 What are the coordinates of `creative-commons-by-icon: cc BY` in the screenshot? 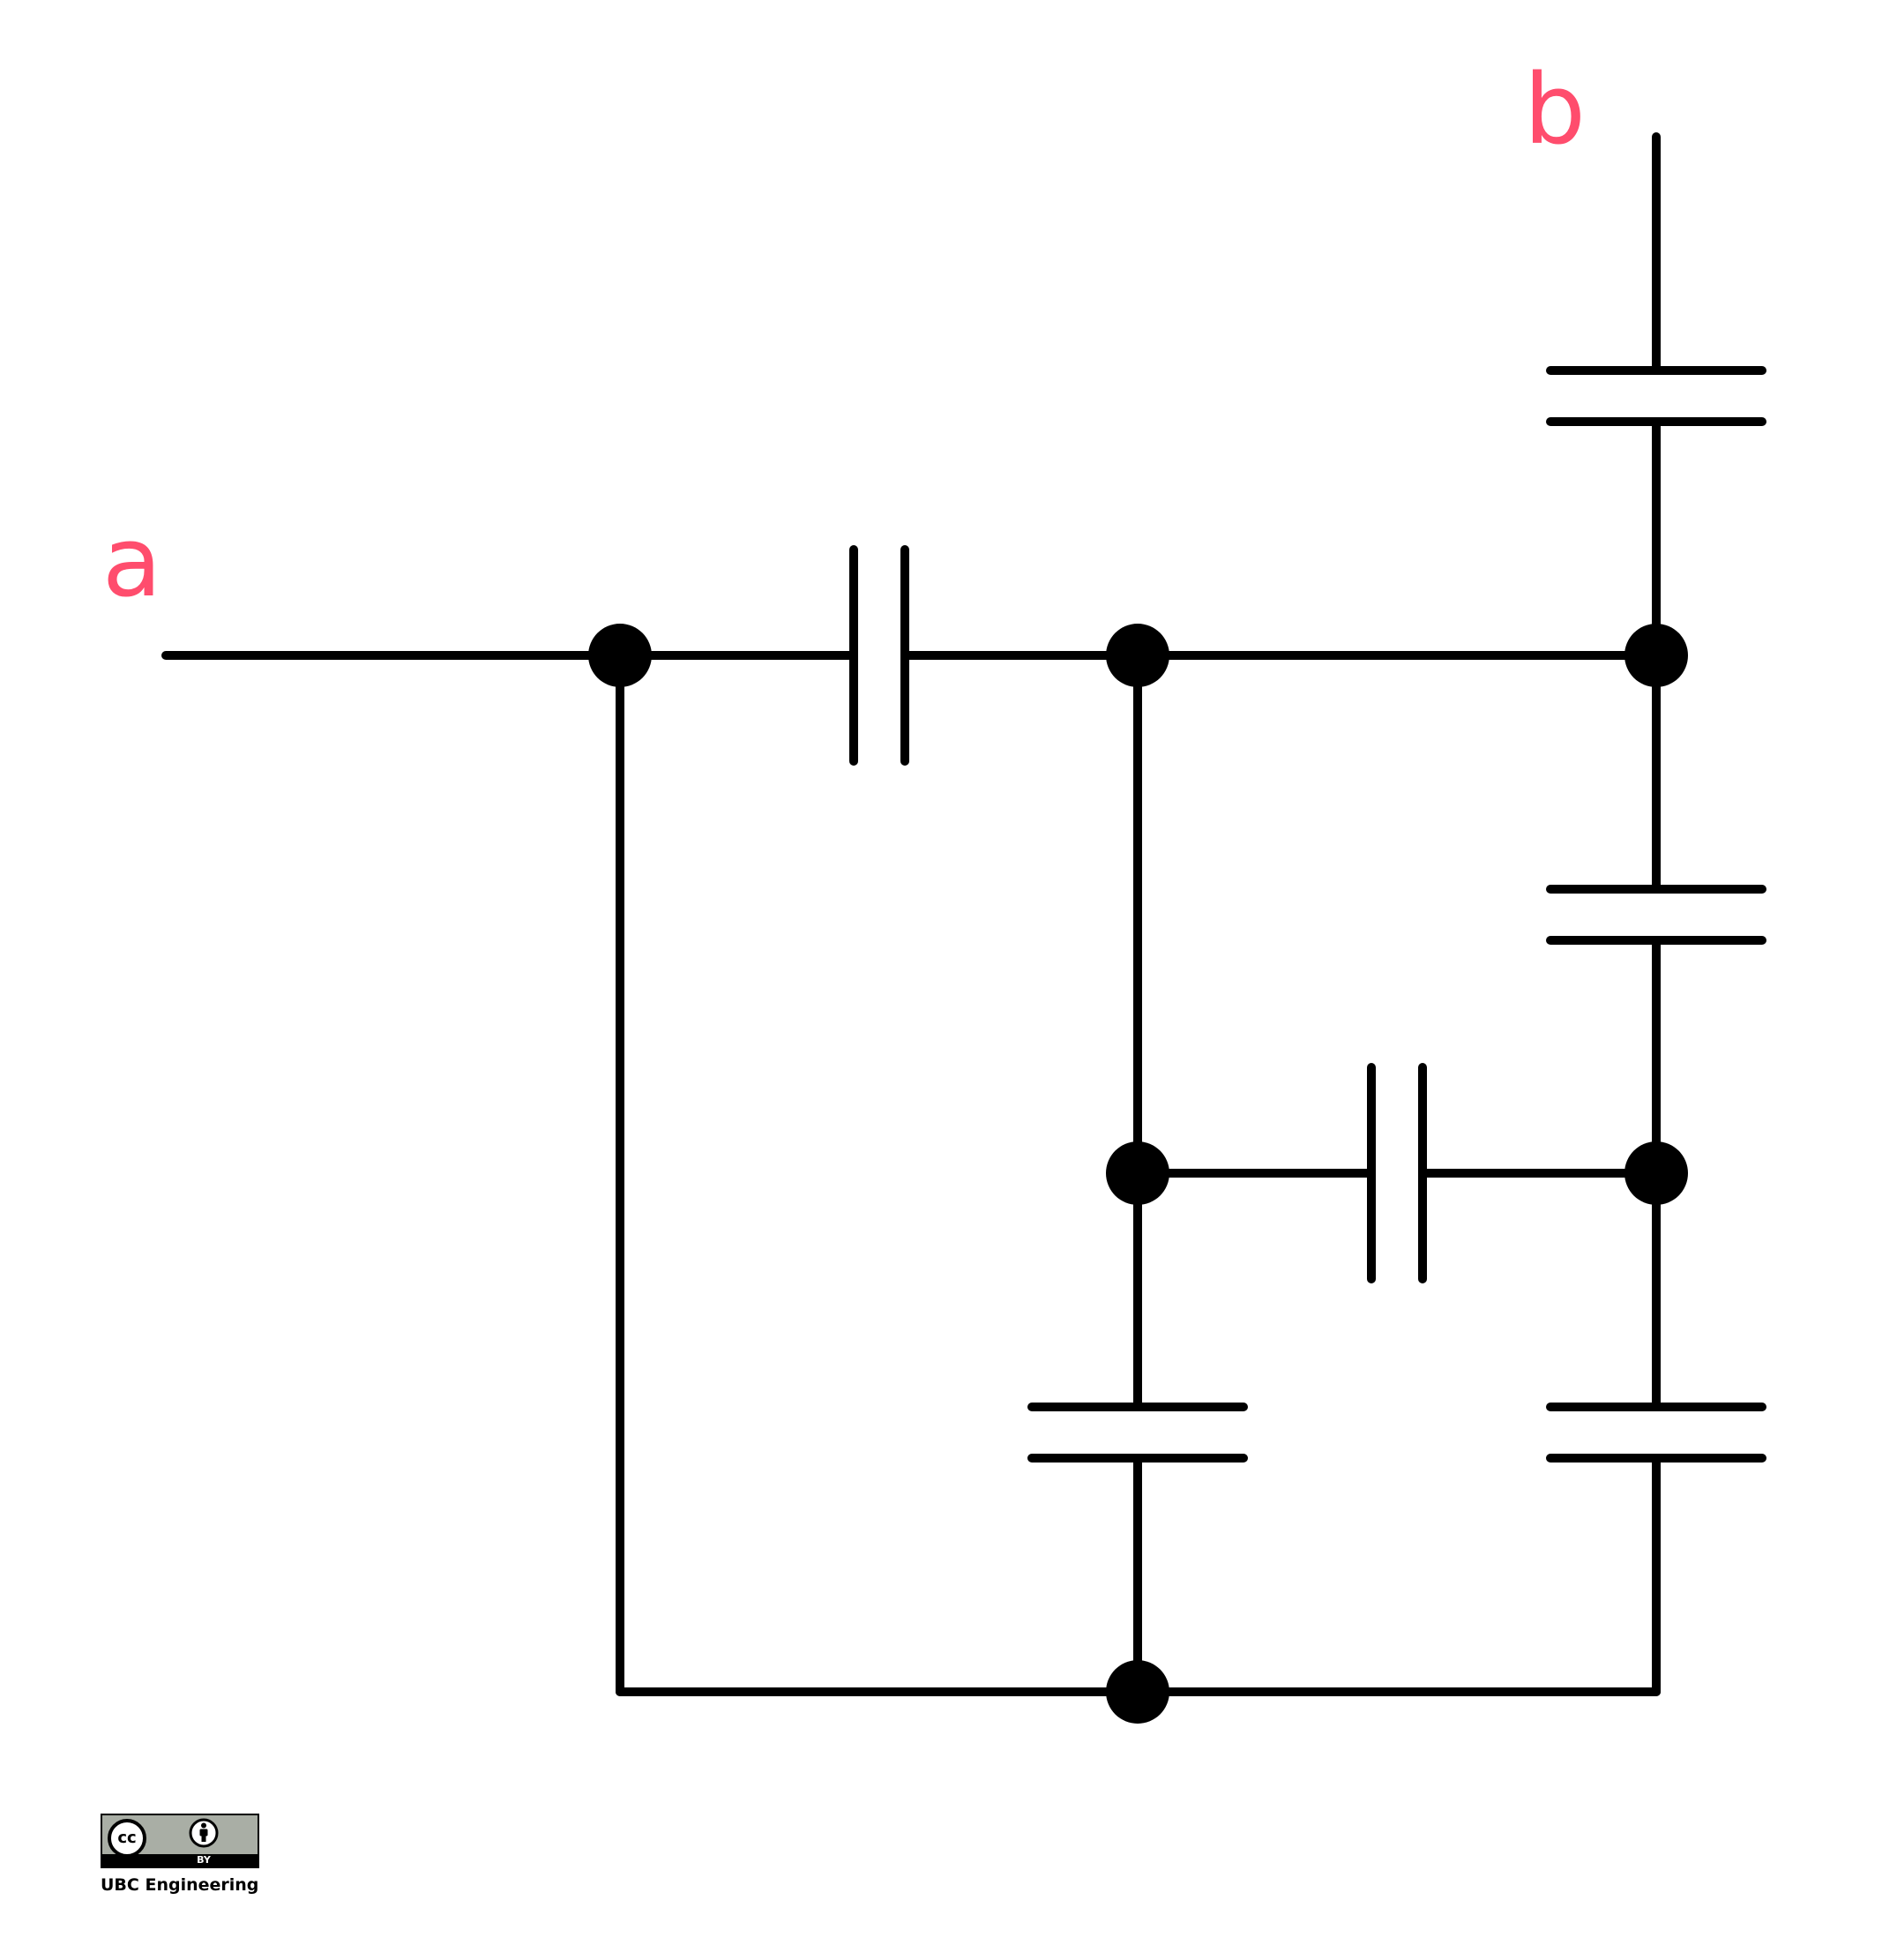 It's located at (180, 1841).